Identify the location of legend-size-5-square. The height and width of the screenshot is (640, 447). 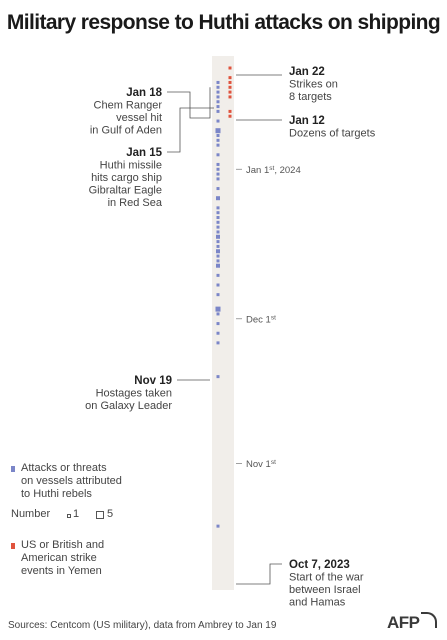
(100, 515).